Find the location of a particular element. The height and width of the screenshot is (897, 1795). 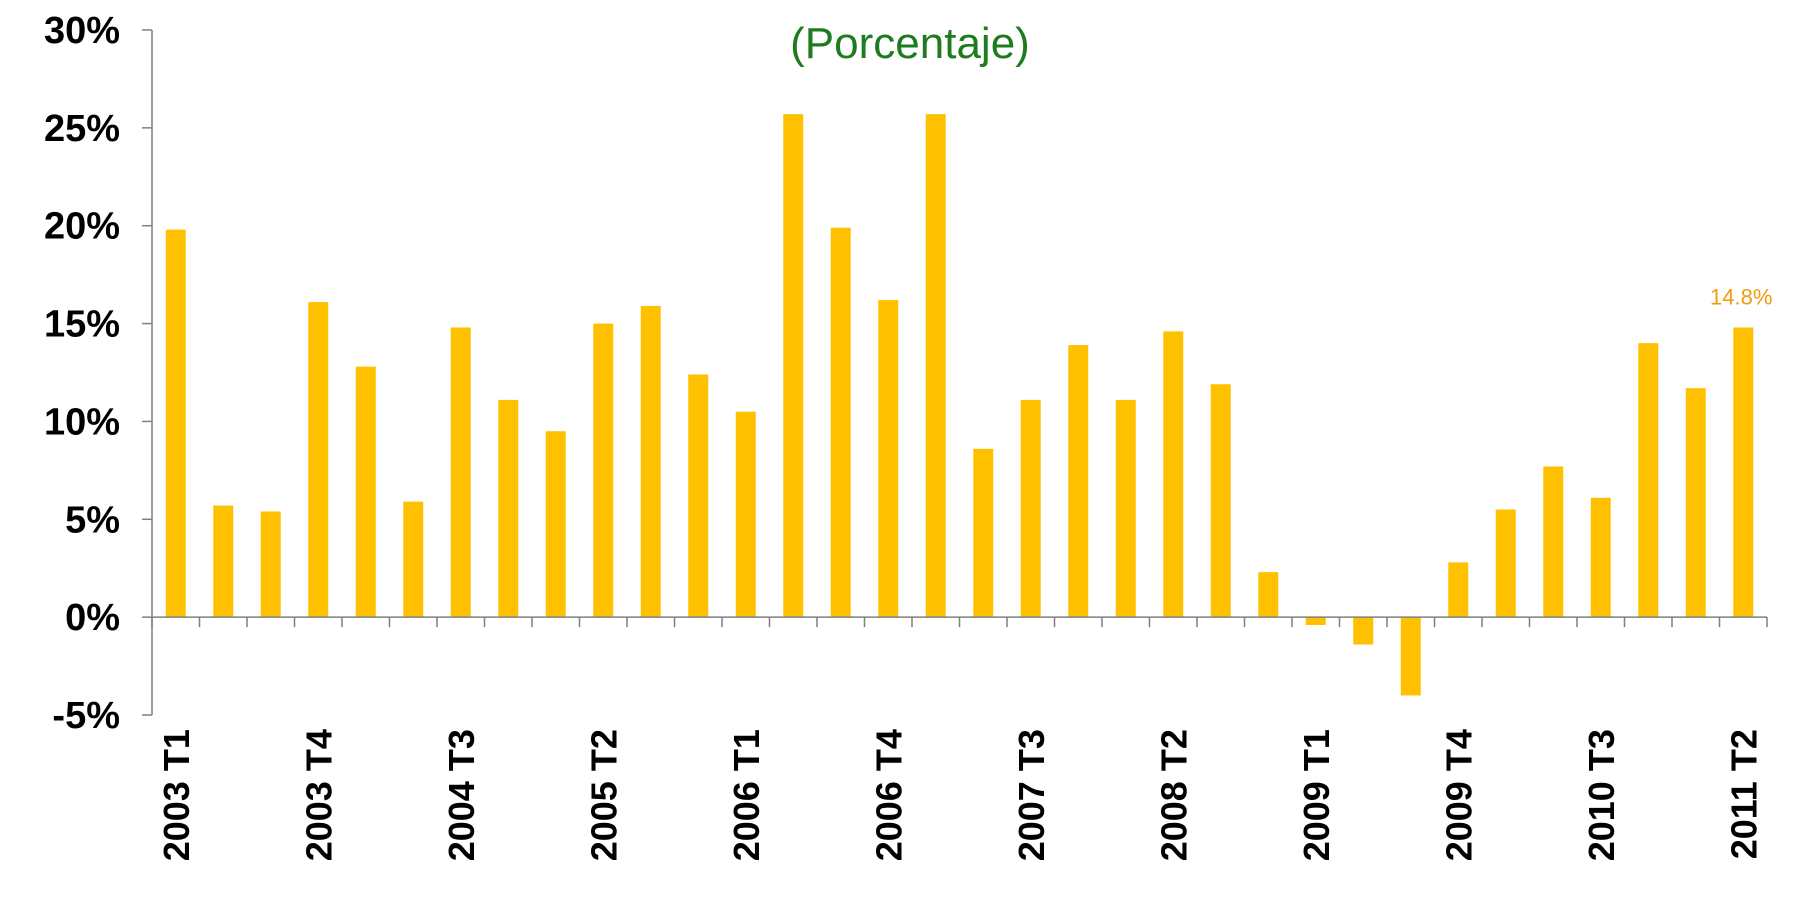

bar-2011-t2 is located at coordinates (1743, 472).